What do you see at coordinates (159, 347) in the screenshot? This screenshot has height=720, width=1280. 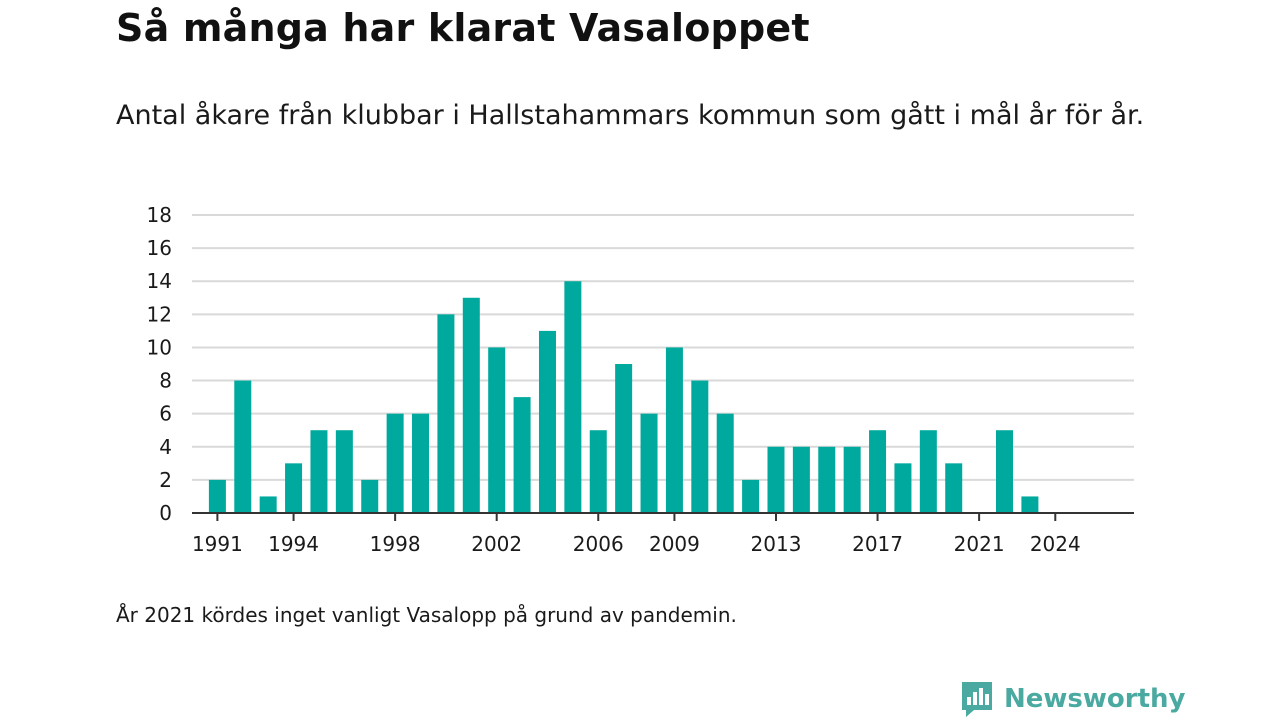 I see `y-tick-label: 10` at bounding box center [159, 347].